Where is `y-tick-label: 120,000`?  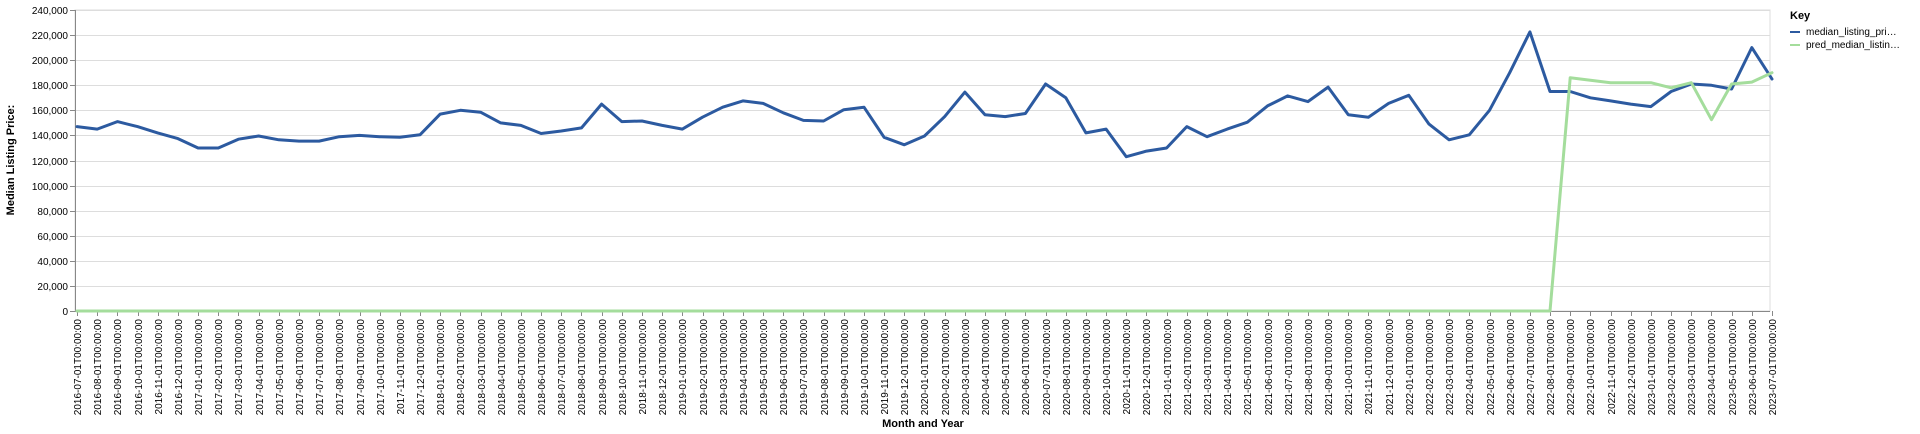 y-tick-label: 120,000 is located at coordinates (50, 162).